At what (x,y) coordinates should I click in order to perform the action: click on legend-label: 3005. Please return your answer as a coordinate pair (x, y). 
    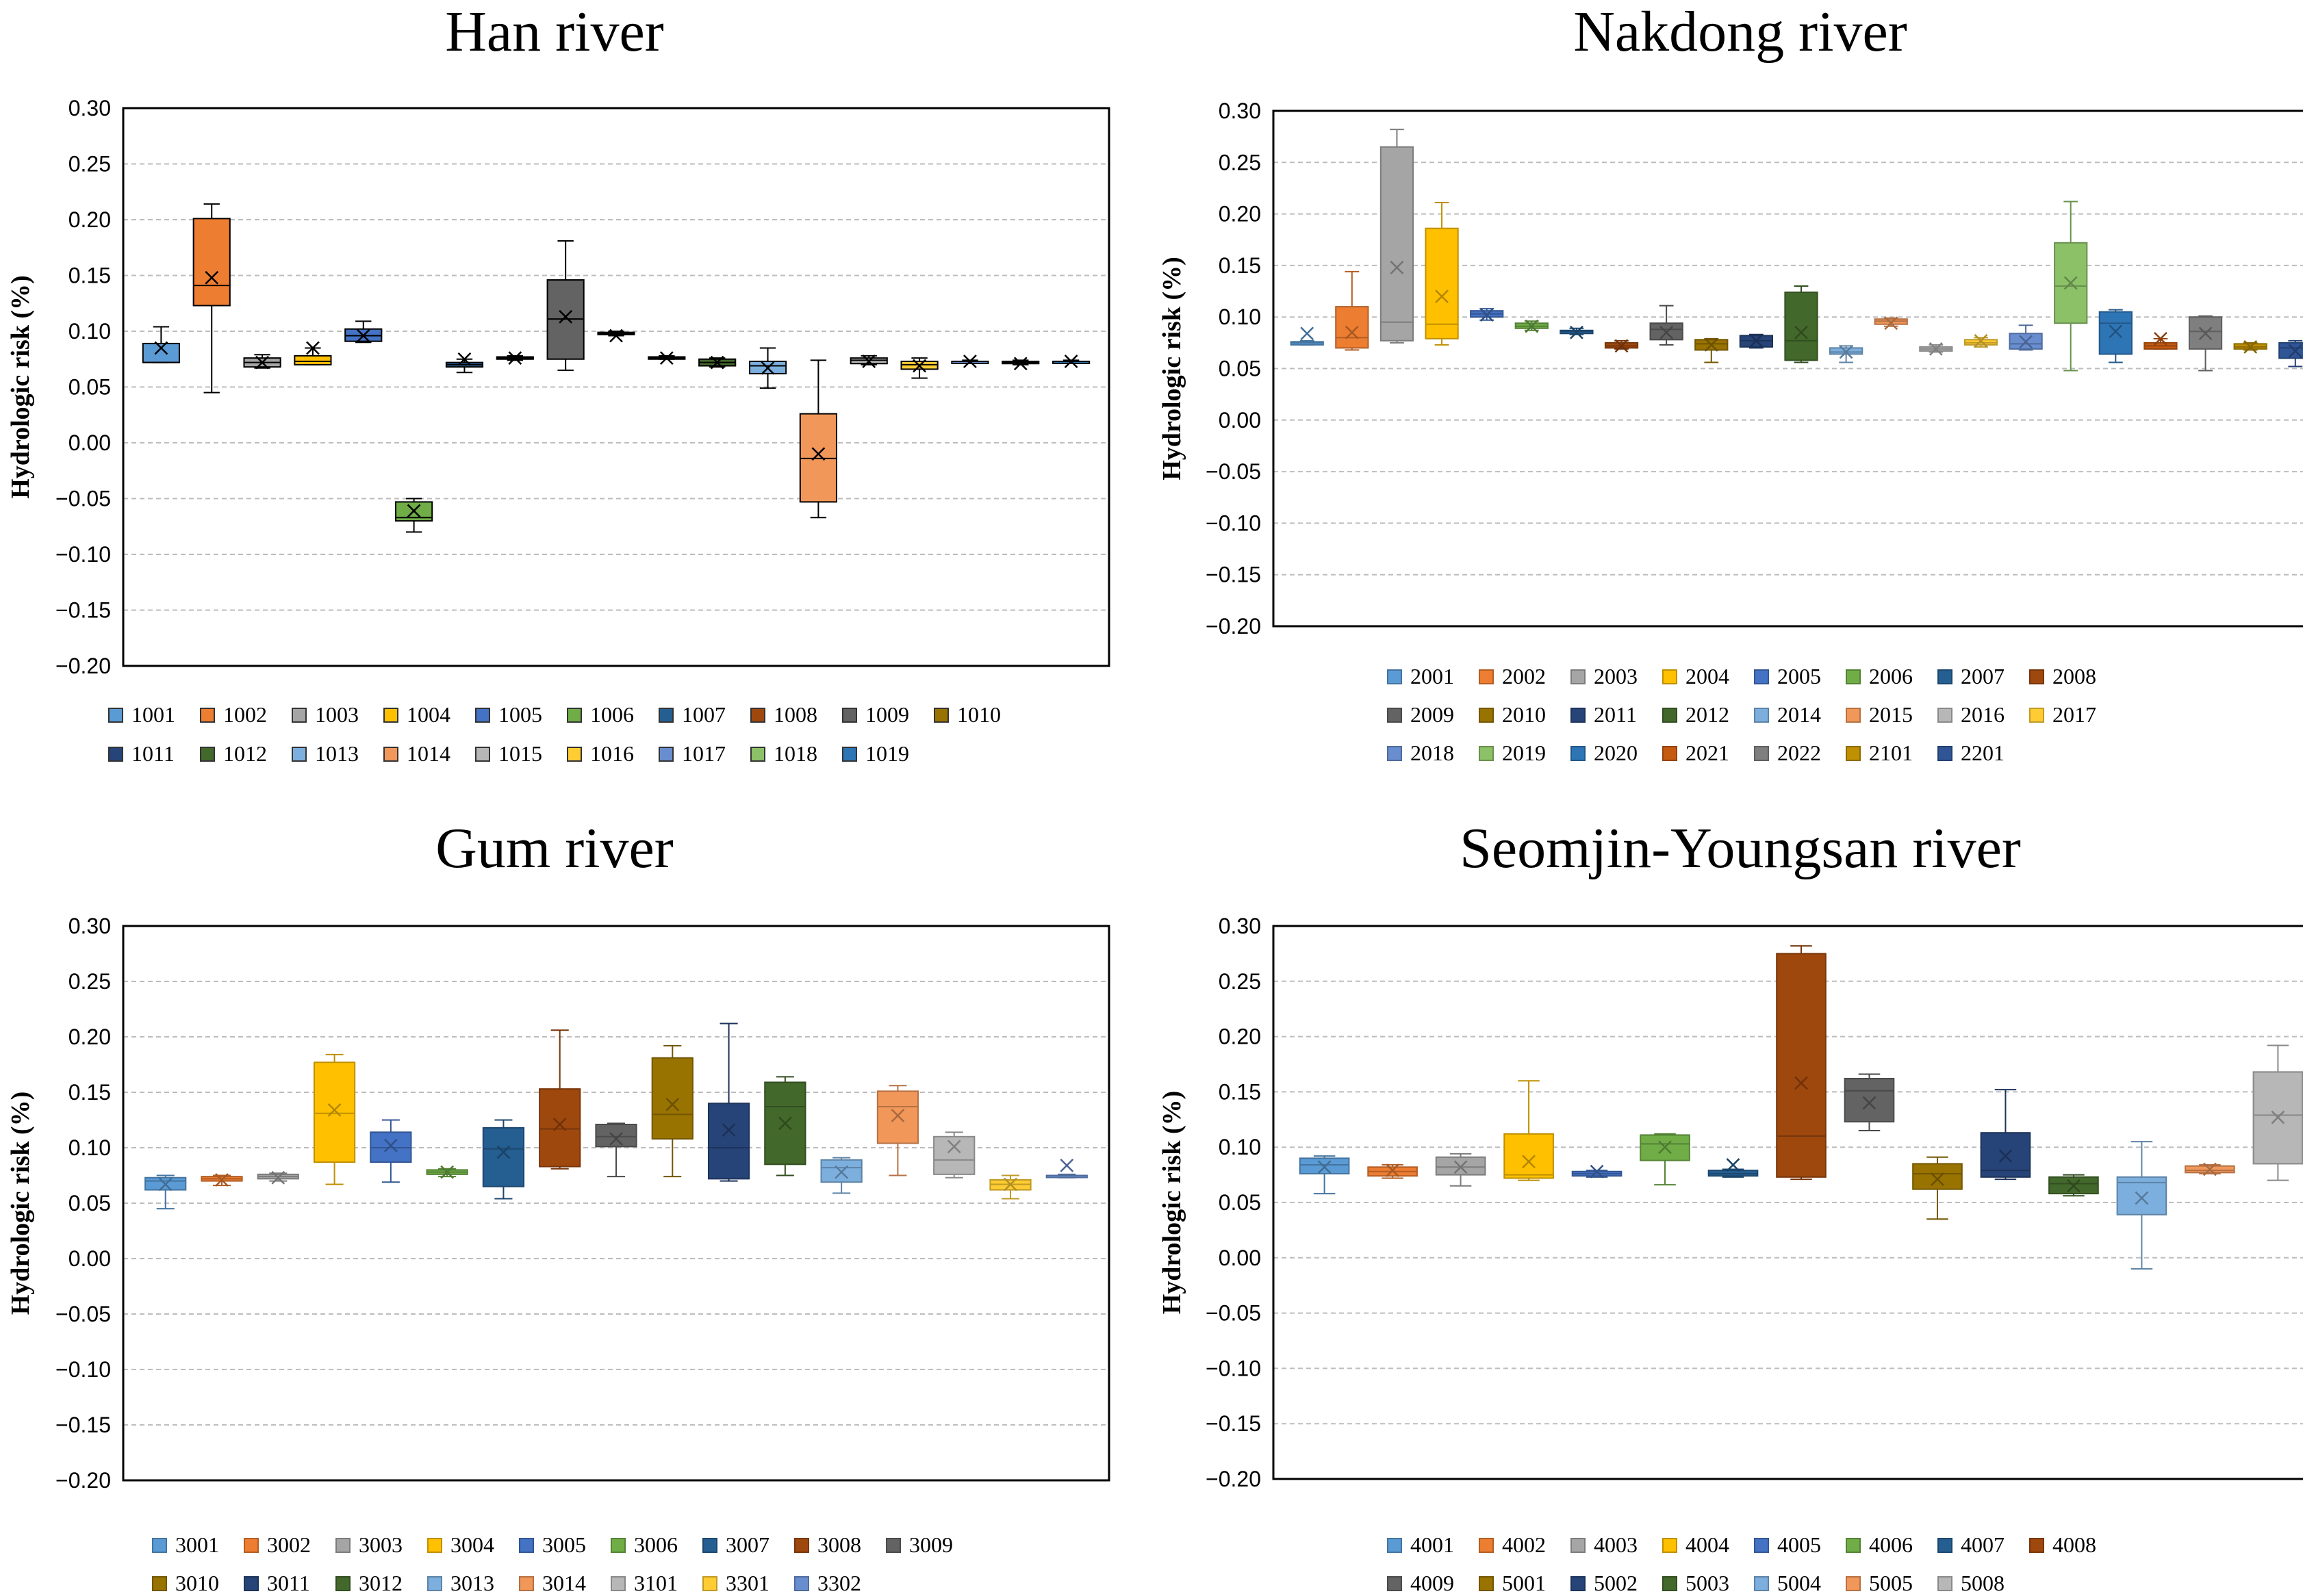
    Looking at the image, I should click on (564, 1544).